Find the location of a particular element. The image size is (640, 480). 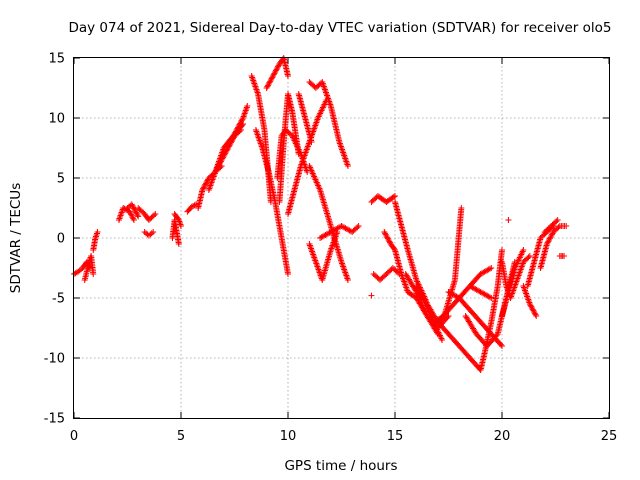

series-arc-x is located at coordinates (323, 256).